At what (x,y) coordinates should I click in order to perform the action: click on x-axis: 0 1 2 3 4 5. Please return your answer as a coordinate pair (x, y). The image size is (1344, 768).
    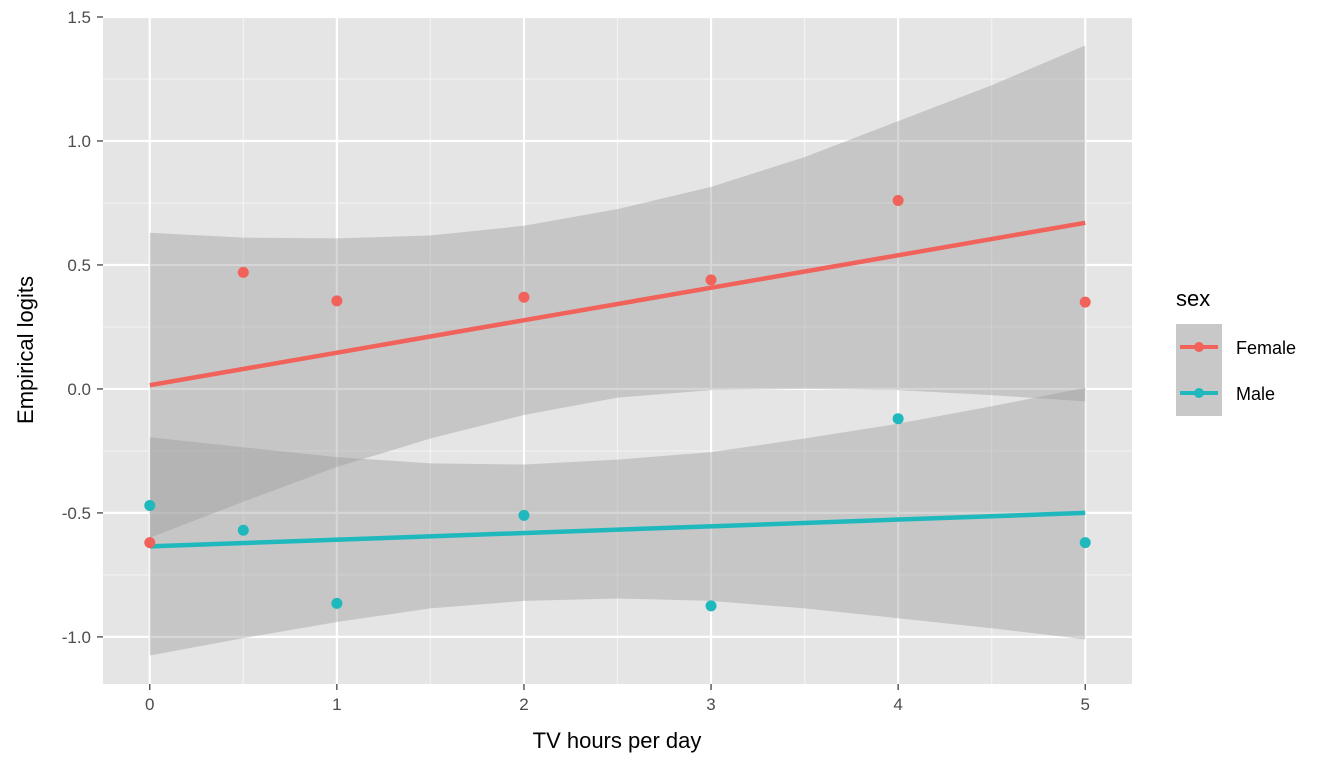
    Looking at the image, I should click on (617, 699).